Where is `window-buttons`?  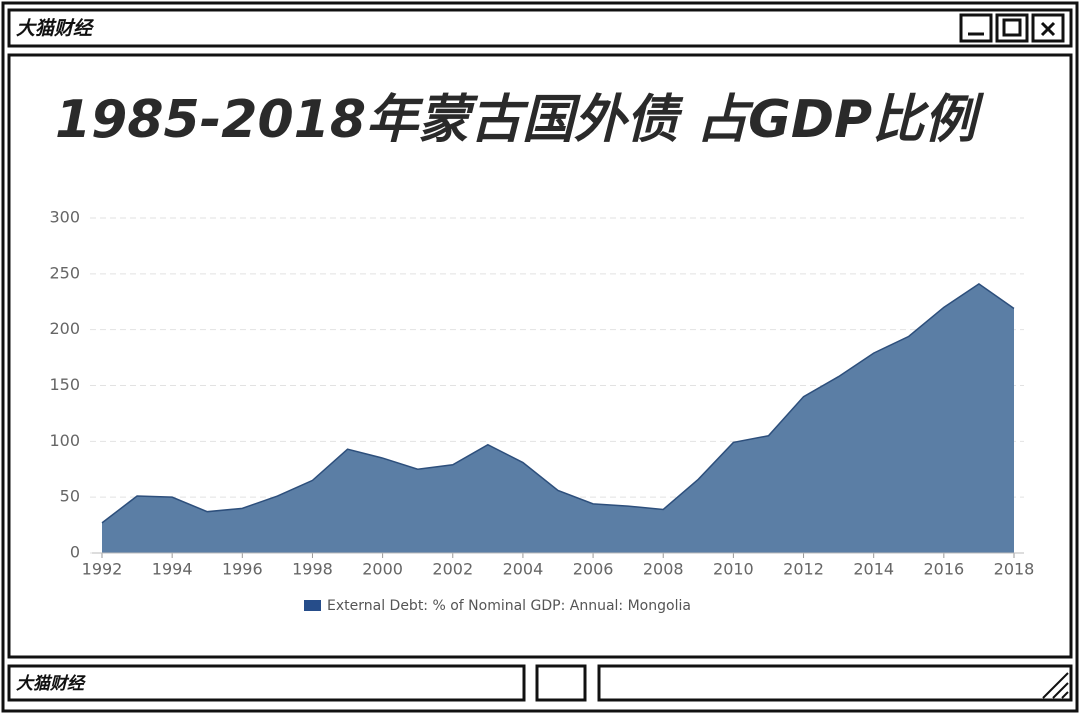 window-buttons is located at coordinates (1012, 28).